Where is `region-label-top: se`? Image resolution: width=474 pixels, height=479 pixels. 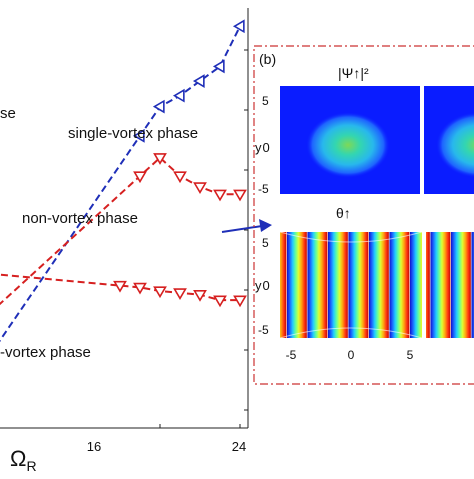
region-label-top: se is located at coordinates (8, 113).